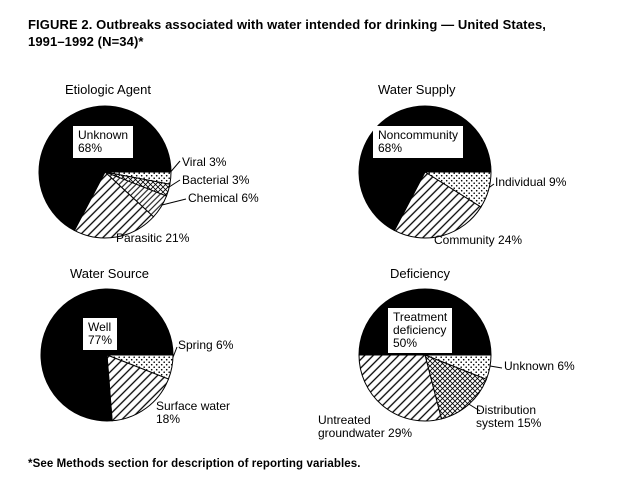  I want to click on inner-label-well: Well 77%, so click(100, 334).